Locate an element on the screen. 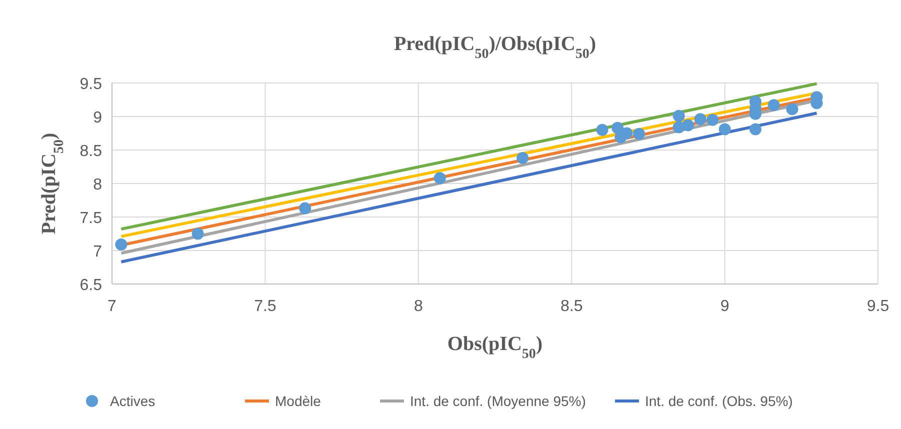 The height and width of the screenshot is (429, 901). x-tick-label: 7 is located at coordinates (112, 306).